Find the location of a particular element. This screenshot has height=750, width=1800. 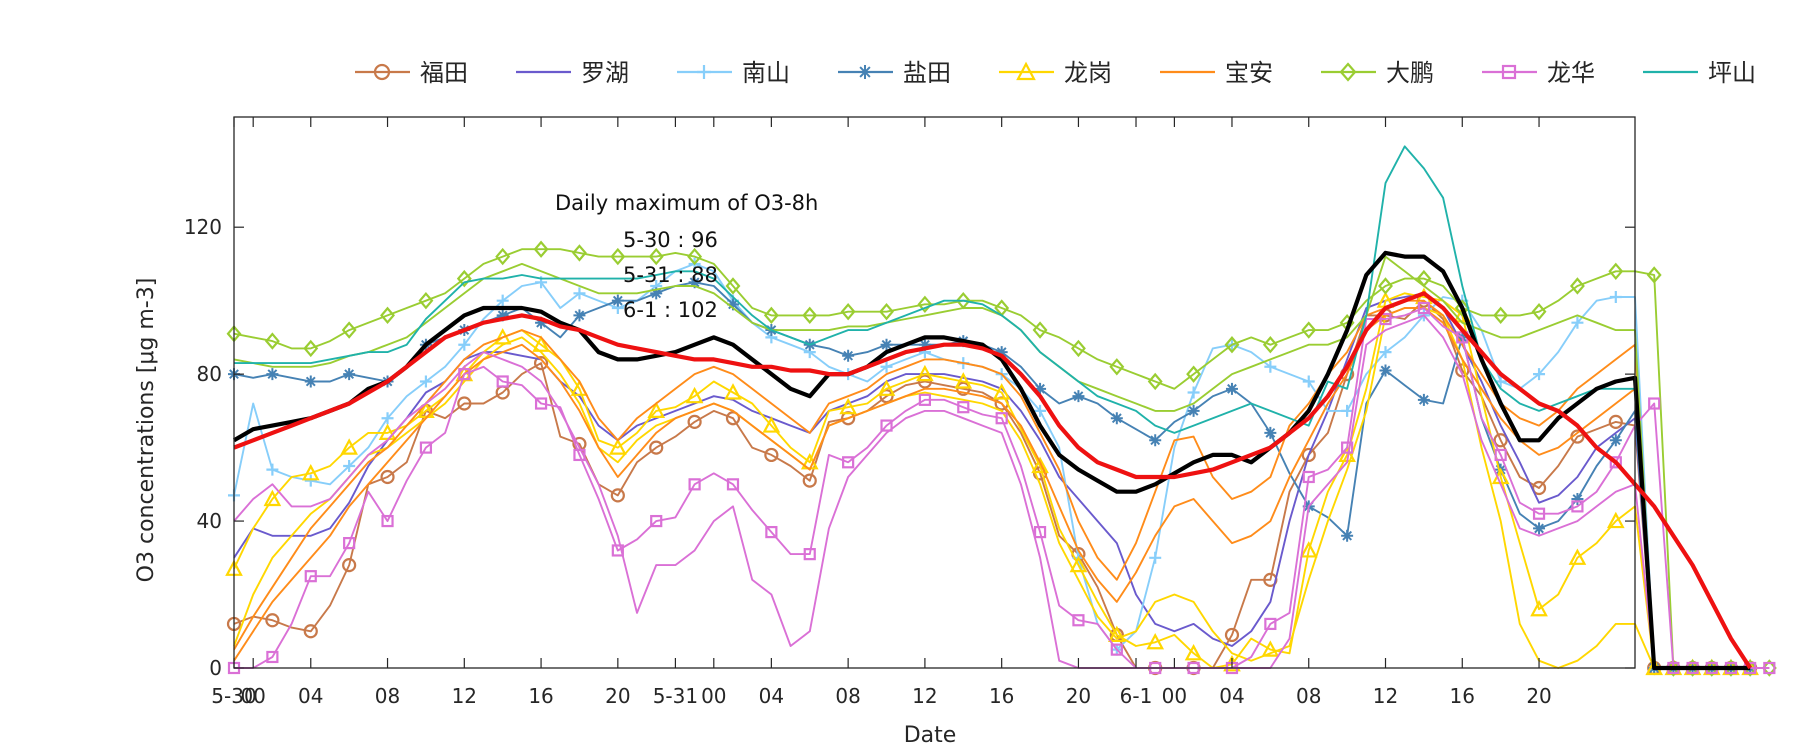

legend-item-龙华: 龙华 is located at coordinates (1538, 73).